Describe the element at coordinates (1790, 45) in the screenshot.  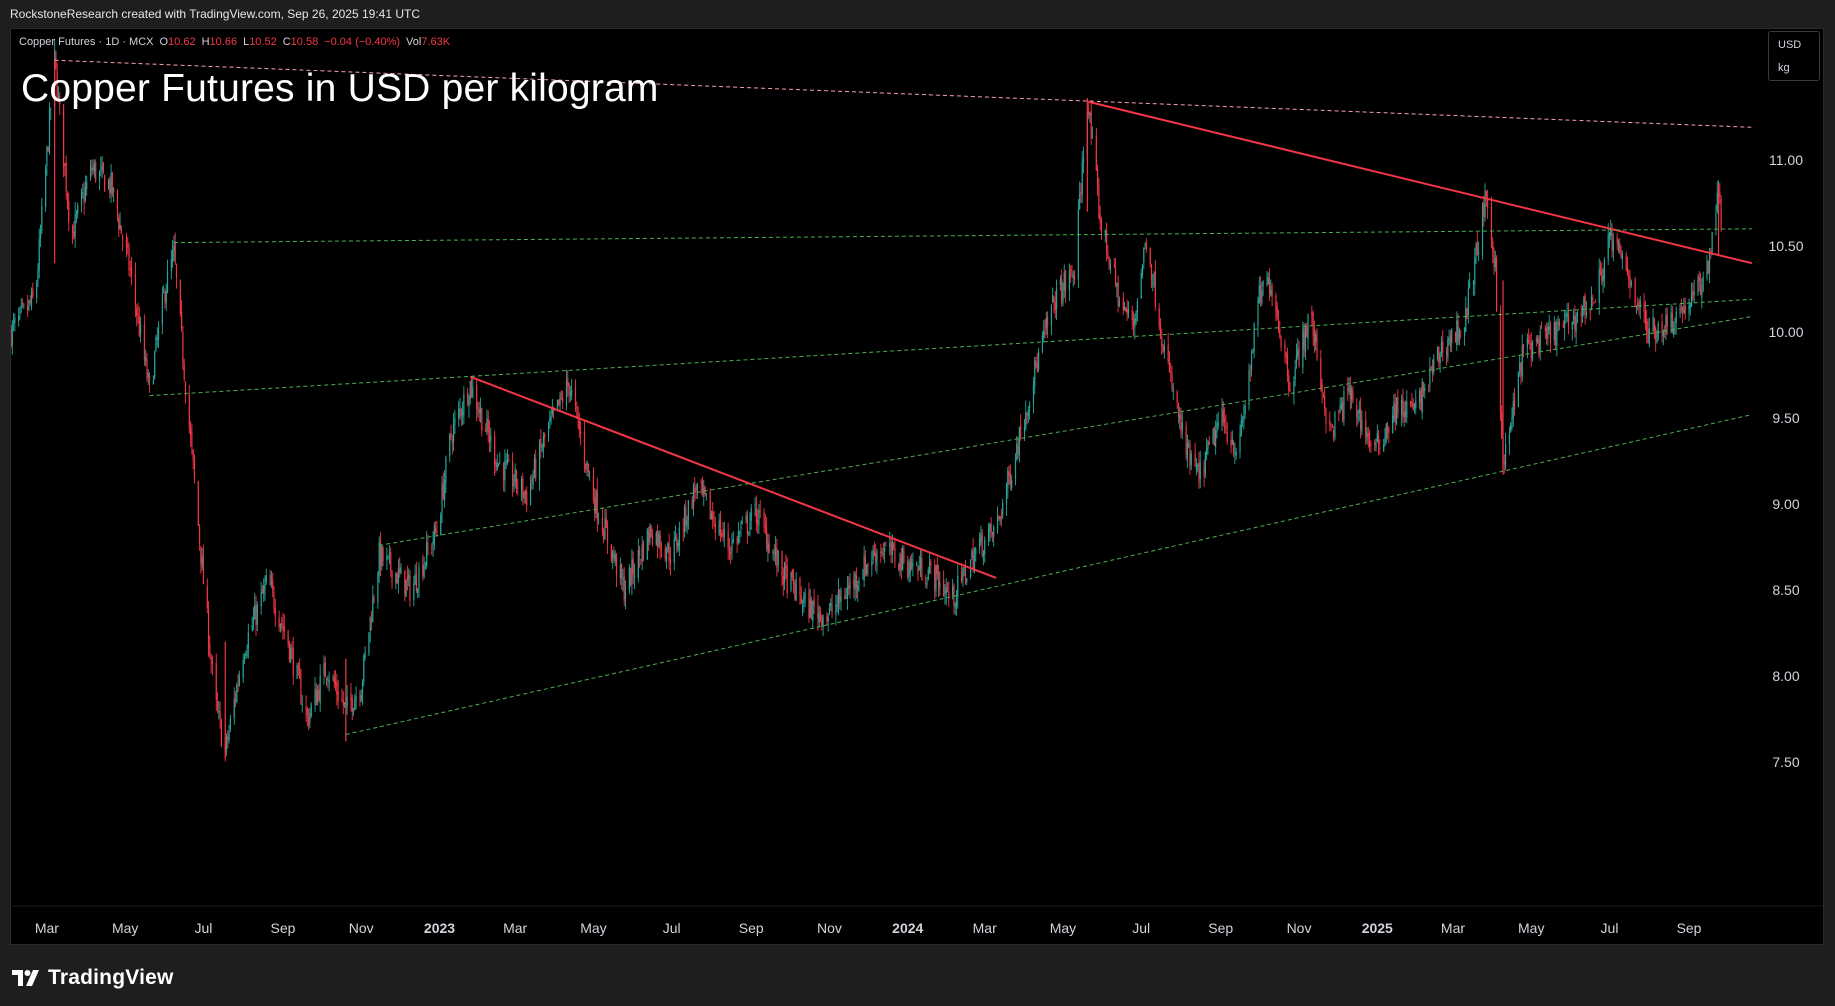
I see `currency-label: USD` at that location.